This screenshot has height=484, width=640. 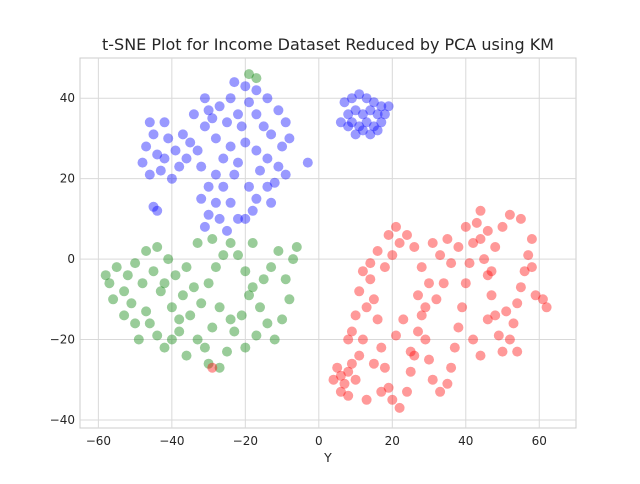 I want to click on y-tick-label: 40, so click(x=67, y=98).